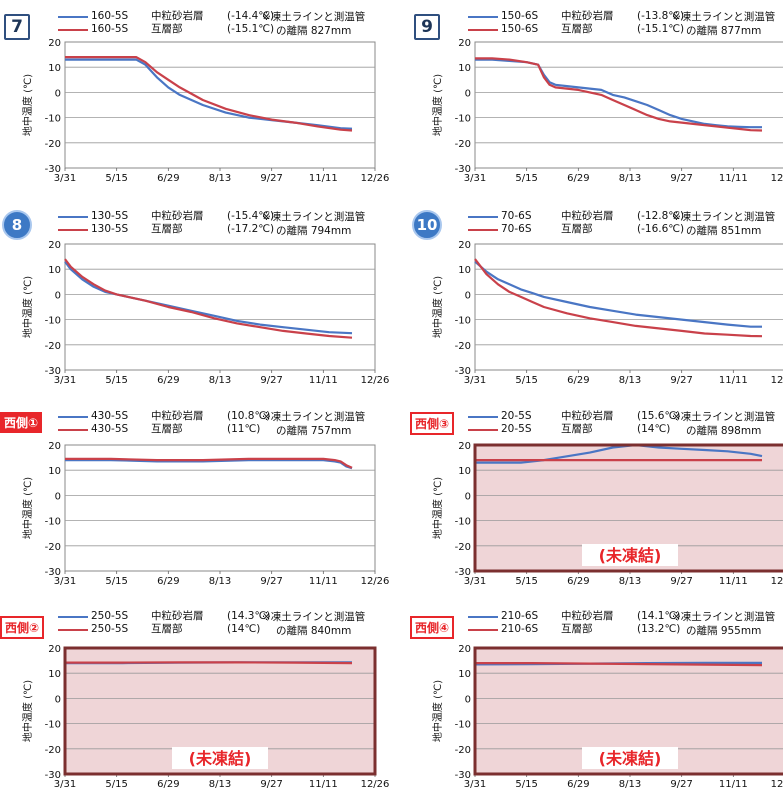  What do you see at coordinates (182, 616) in the screenshot?
I see `legend-item-blue: 250-5S 中粒砂岩層 (14.3℃)` at bounding box center [182, 616].